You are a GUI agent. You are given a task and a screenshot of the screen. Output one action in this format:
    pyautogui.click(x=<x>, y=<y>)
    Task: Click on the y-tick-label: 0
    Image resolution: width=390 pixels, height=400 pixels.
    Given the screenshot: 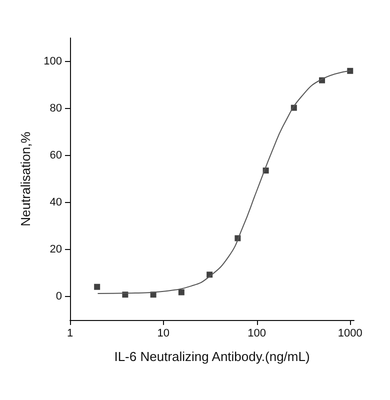 What is the action you would take?
    pyautogui.click(x=59, y=296)
    